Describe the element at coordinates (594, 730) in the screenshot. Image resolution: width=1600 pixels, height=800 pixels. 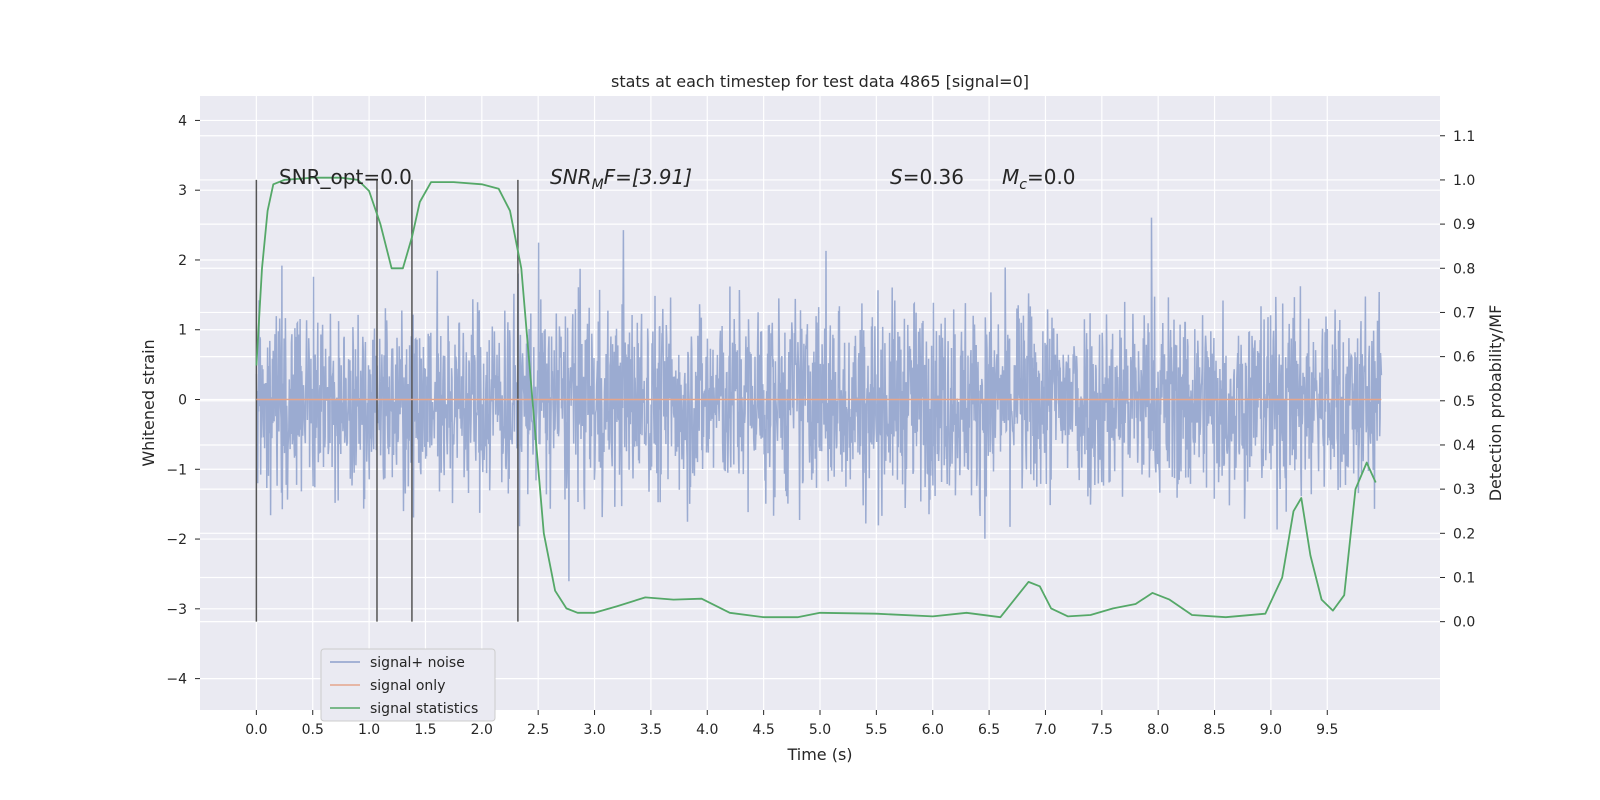
I see `x-tick-label: 3.0` at that location.